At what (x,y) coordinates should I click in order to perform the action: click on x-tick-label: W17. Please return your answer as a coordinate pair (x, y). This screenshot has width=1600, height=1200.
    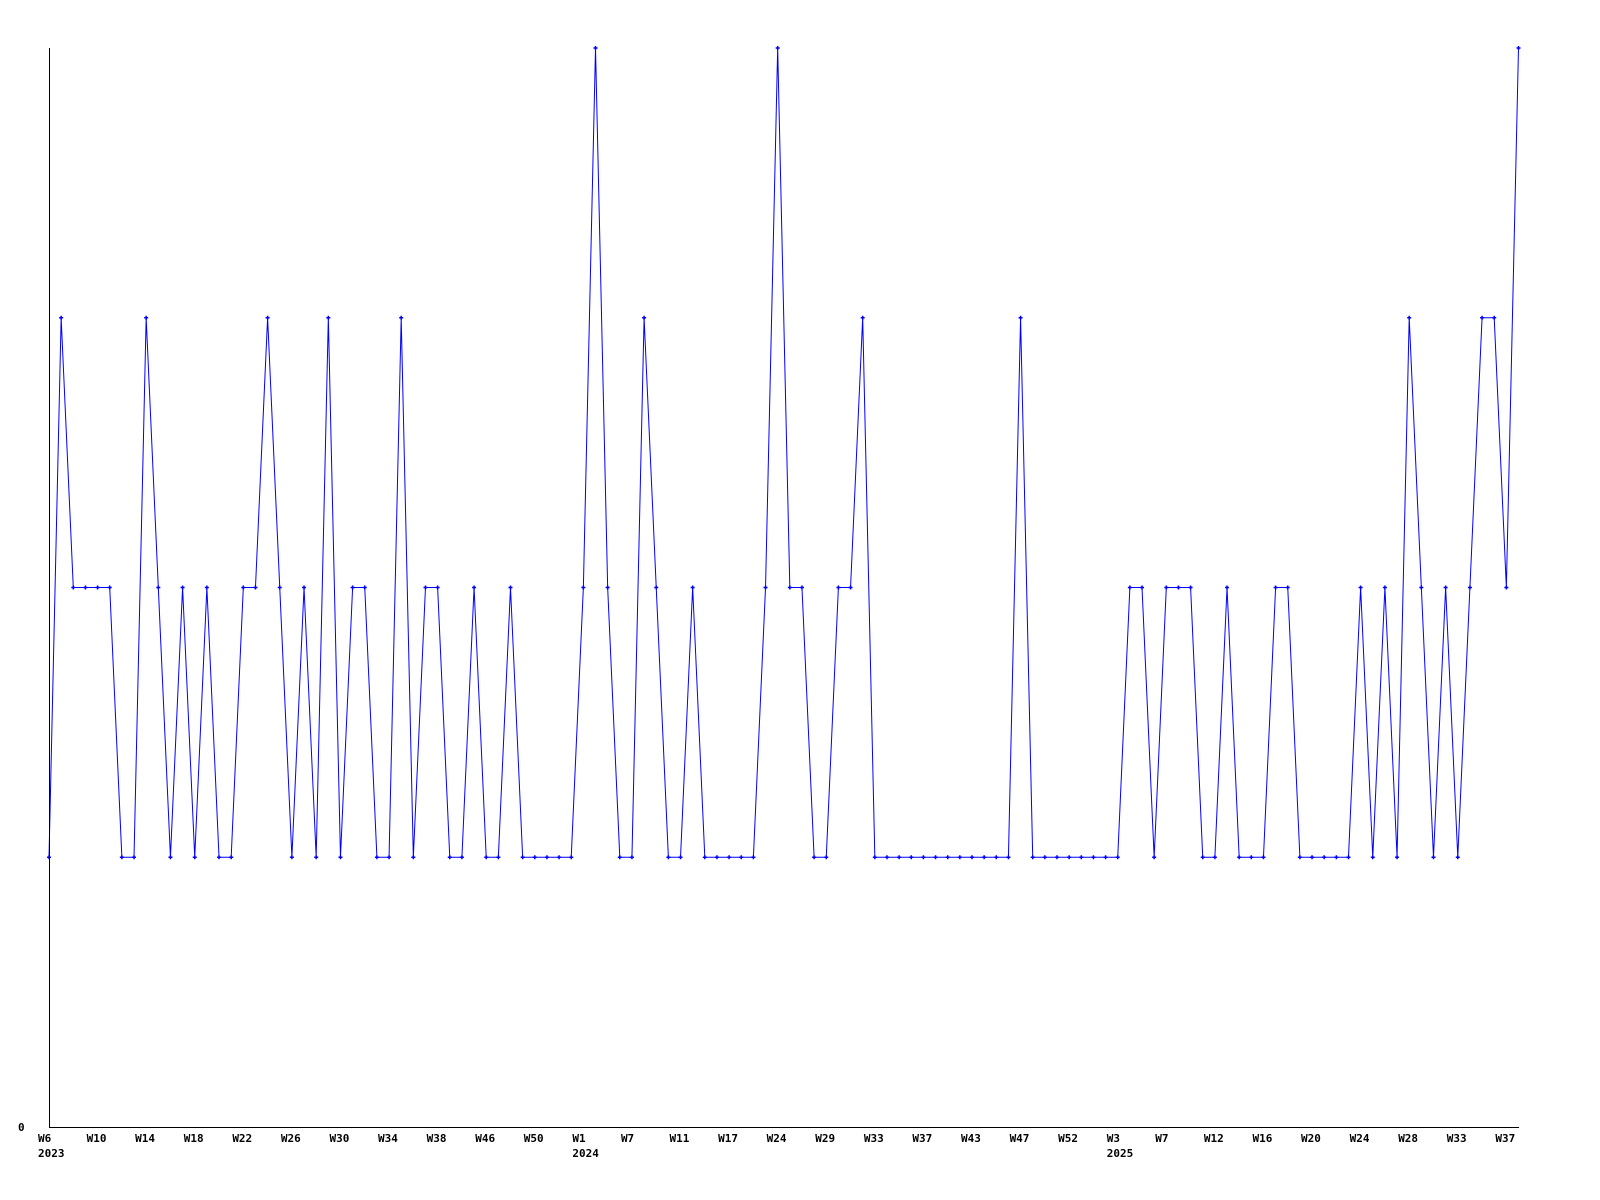
    Looking at the image, I should click on (728, 1138).